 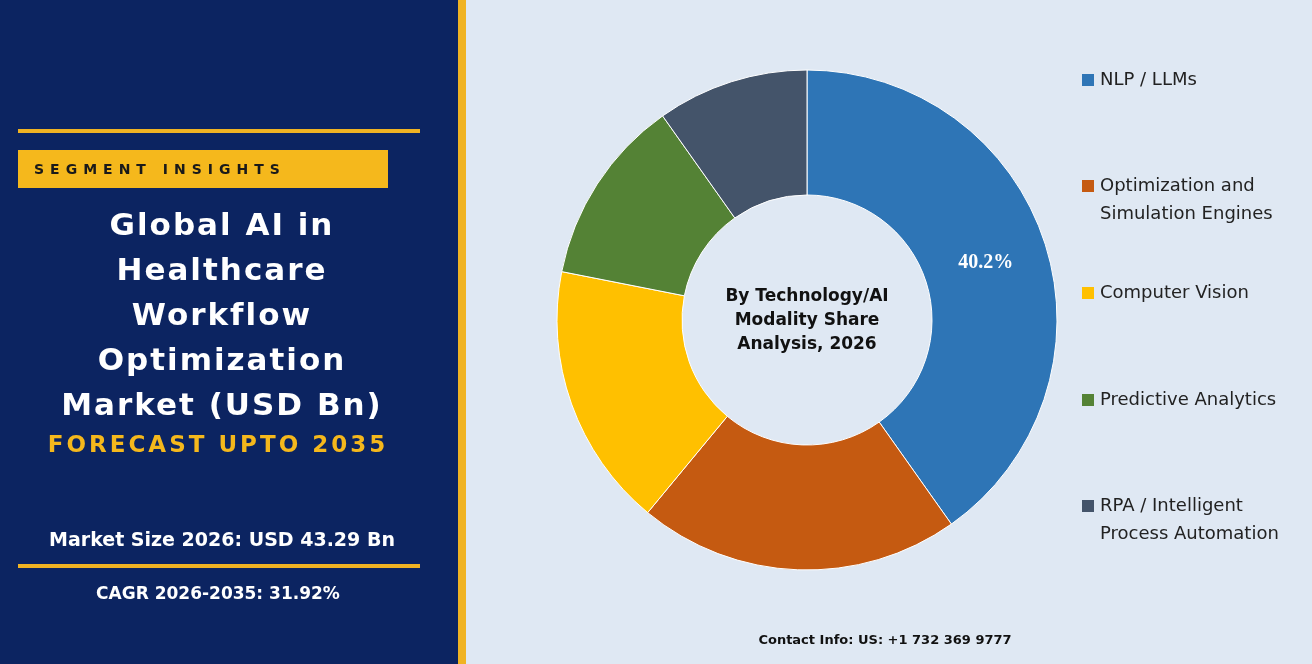 I want to click on text: Global AI in Healthcare Workflow Optimization Market (USD Bn), so click(x=222, y=313).